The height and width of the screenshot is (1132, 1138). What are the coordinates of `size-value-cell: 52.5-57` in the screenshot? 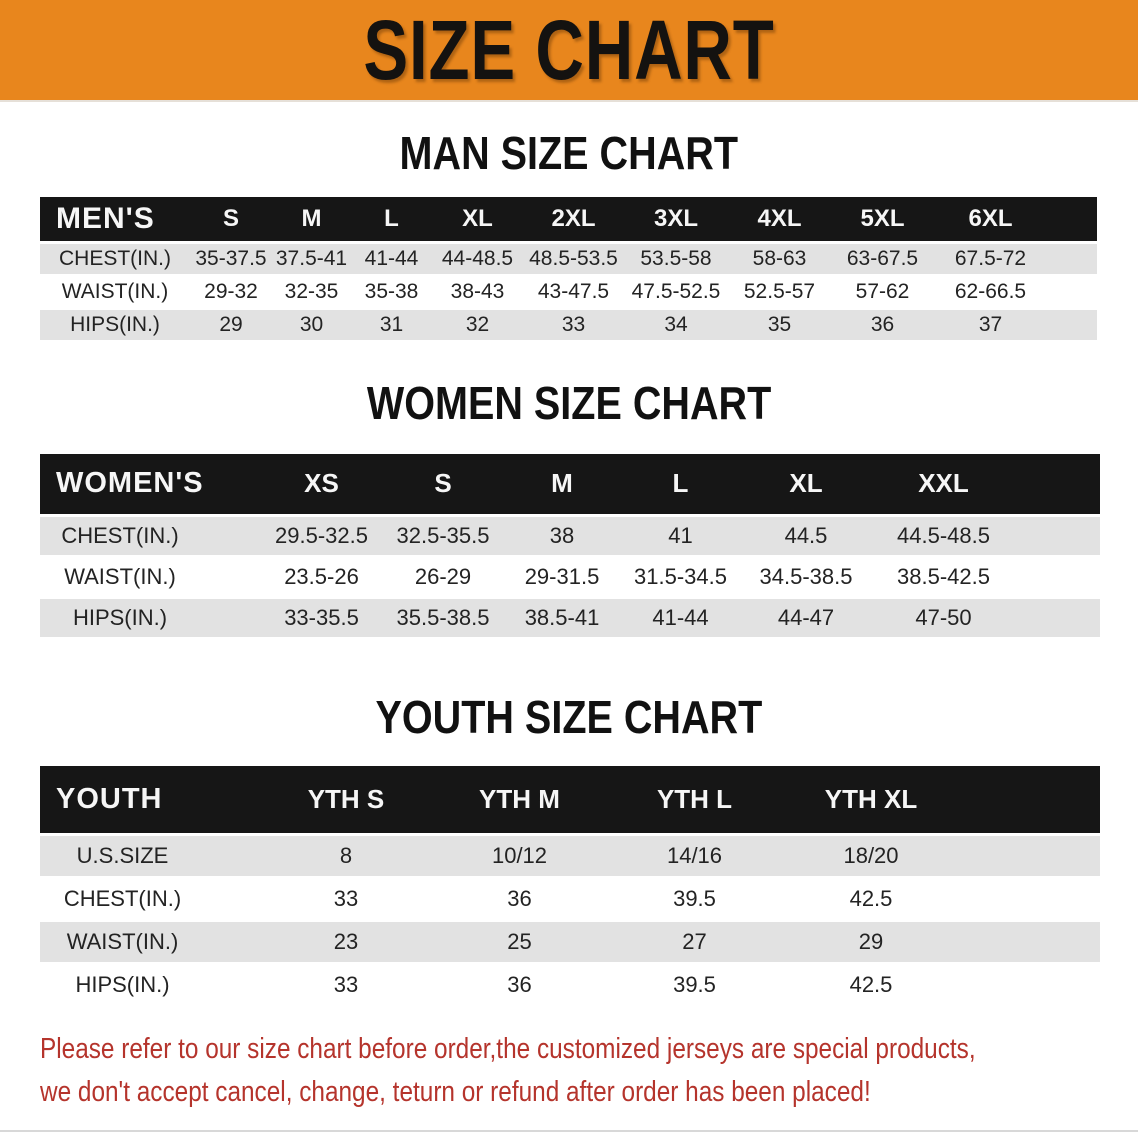 It's located at (779, 291).